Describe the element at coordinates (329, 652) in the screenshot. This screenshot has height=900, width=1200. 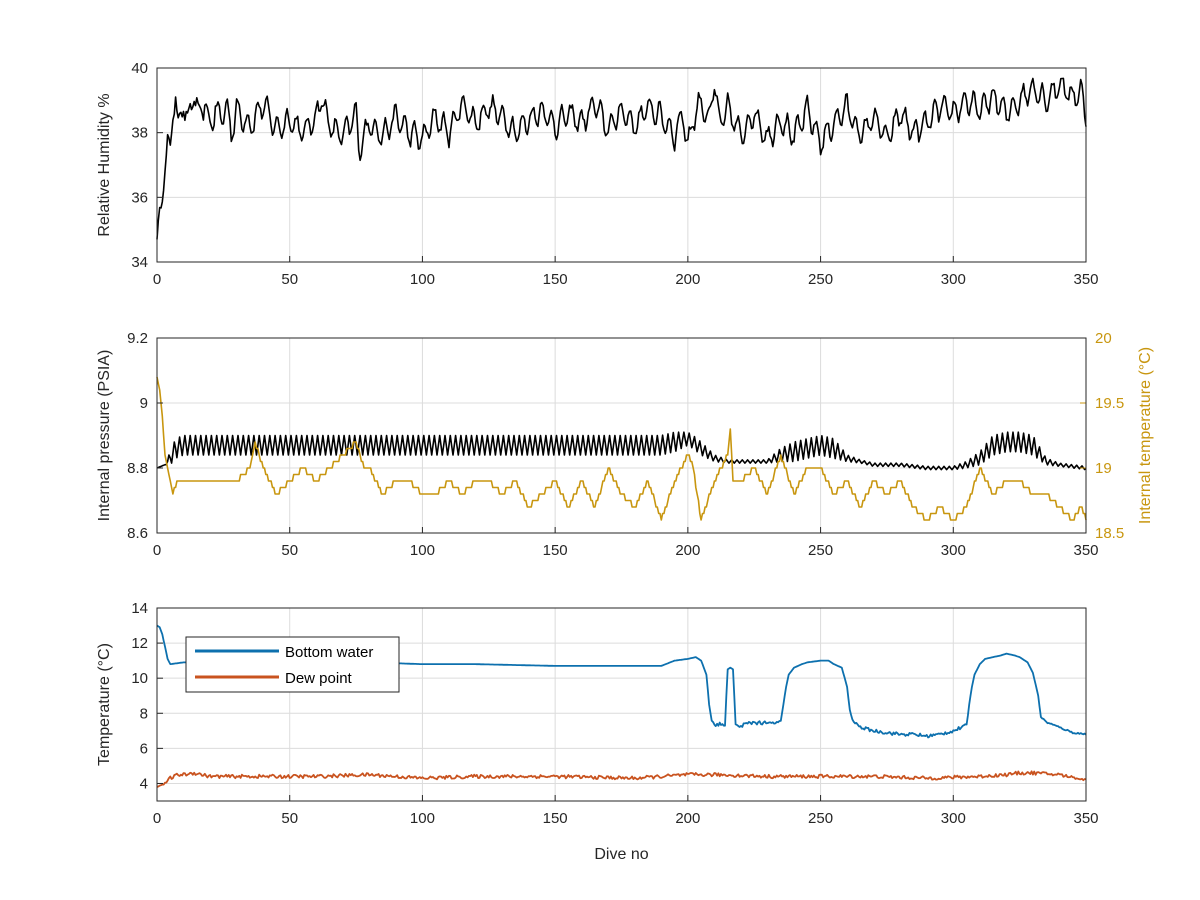
I see `legend-label-bottom-water: Bottom water` at that location.